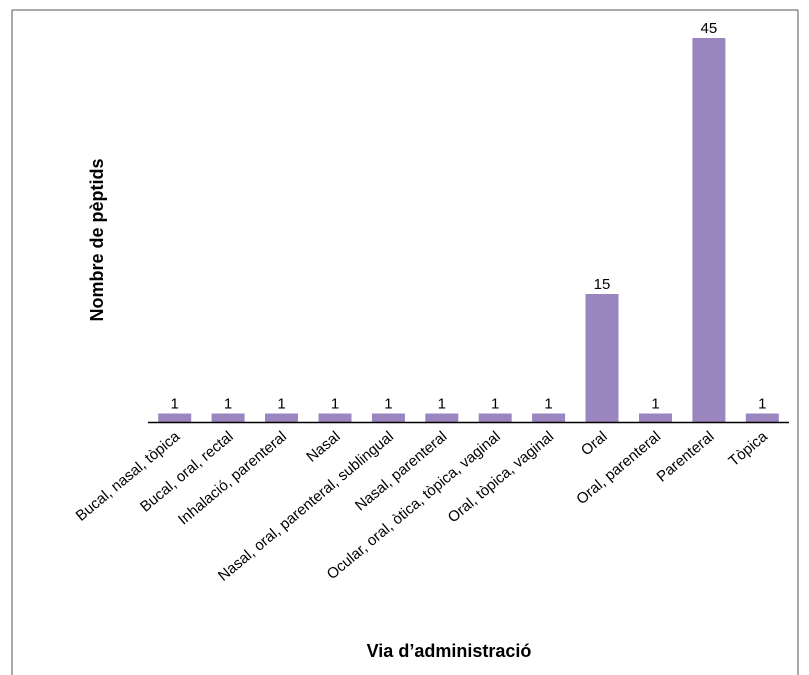  What do you see at coordinates (594, 443) in the screenshot?
I see `x-tick-label: Oral` at bounding box center [594, 443].